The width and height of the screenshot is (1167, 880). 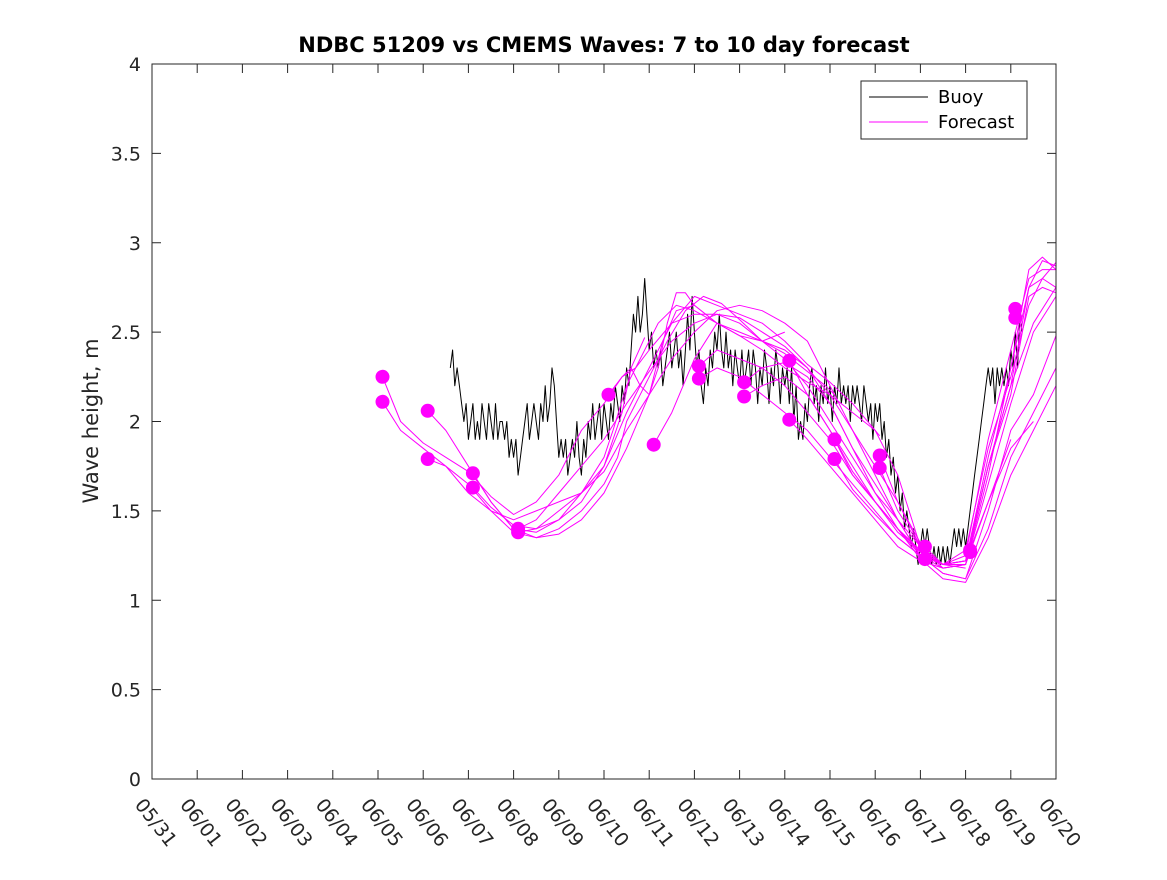 What do you see at coordinates (961, 97) in the screenshot?
I see `legend-buoy-label: Buoy` at bounding box center [961, 97].